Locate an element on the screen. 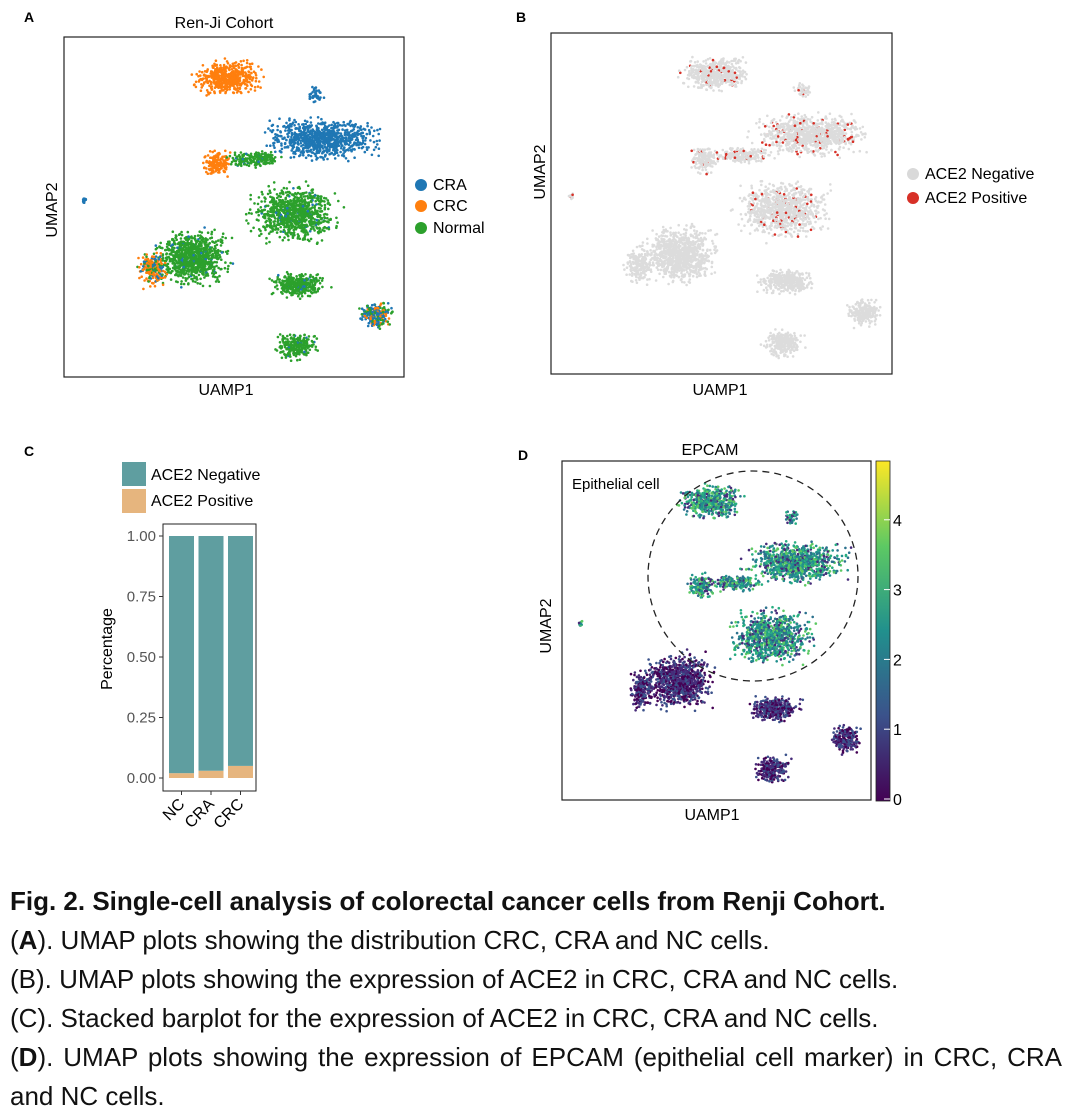 This screenshot has height=1116, width=1080. panel-c-label: C is located at coordinates (29, 451).